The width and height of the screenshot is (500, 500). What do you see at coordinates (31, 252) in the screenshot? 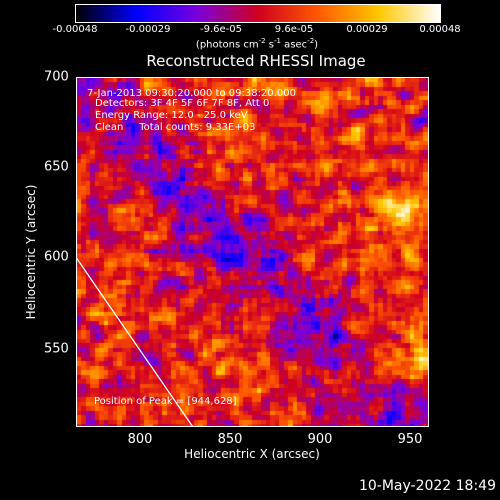
I see `y-axis-label: Heliocentric Y (arcsec)` at bounding box center [31, 252].